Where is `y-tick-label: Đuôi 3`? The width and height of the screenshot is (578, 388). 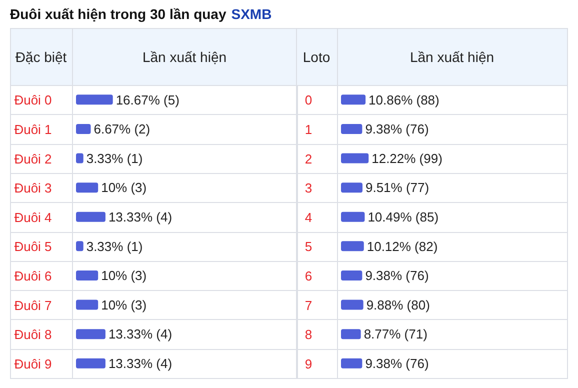 y-tick-label: Đuôi 3 is located at coordinates (33, 188).